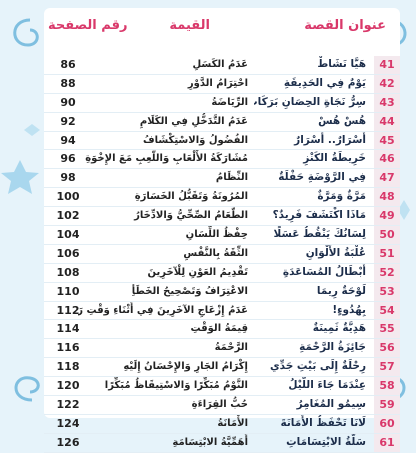  What do you see at coordinates (339, 328) in the screenshot?
I see `story-title: هَدِيَّةٌ ثَمِينَةٌ` at bounding box center [339, 328].